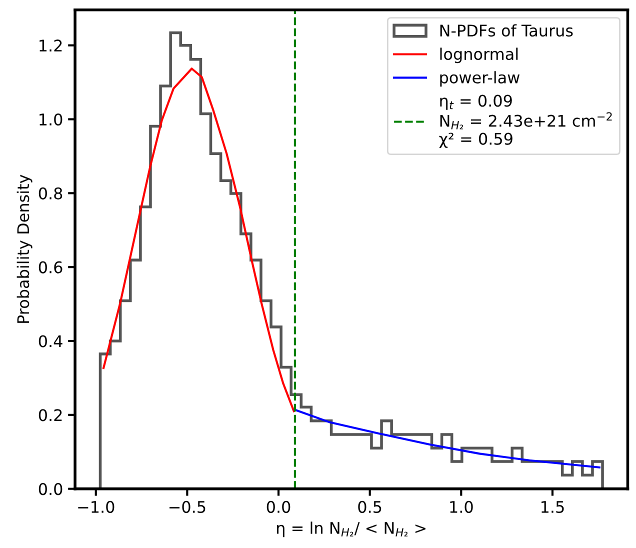 The width and height of the screenshot is (636, 548). I want to click on legend-label: N-PDFs of Taurus, so click(506, 30).